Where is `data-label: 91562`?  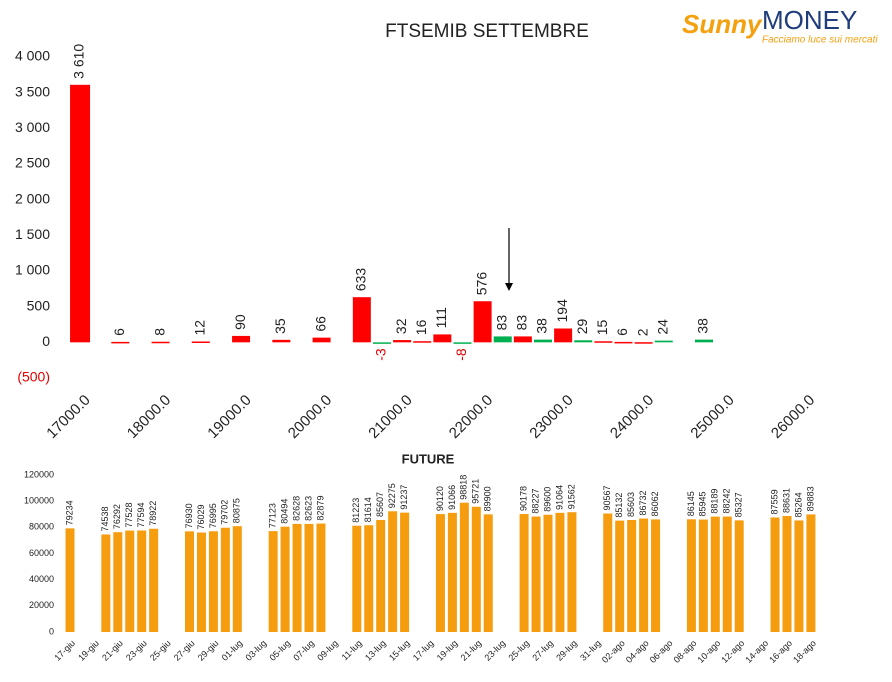 data-label: 91562 is located at coordinates (571, 496).